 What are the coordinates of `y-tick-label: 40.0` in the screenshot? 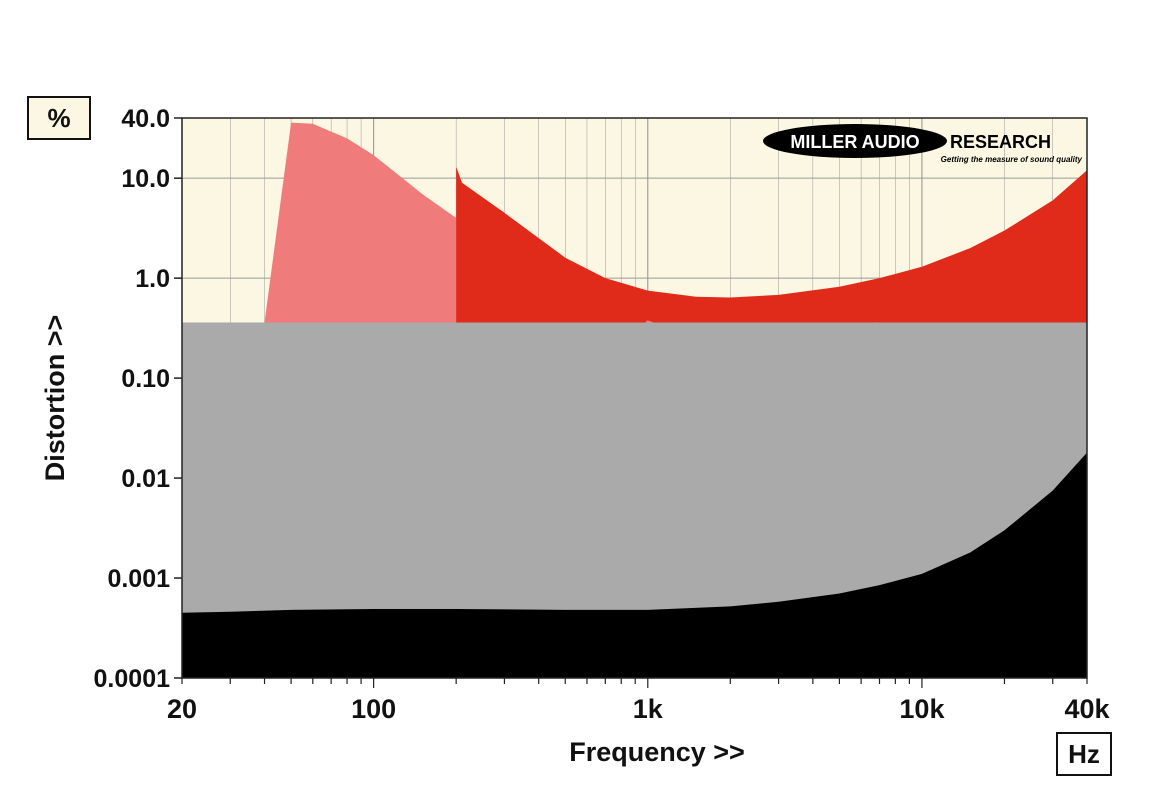 It's located at (145, 119).